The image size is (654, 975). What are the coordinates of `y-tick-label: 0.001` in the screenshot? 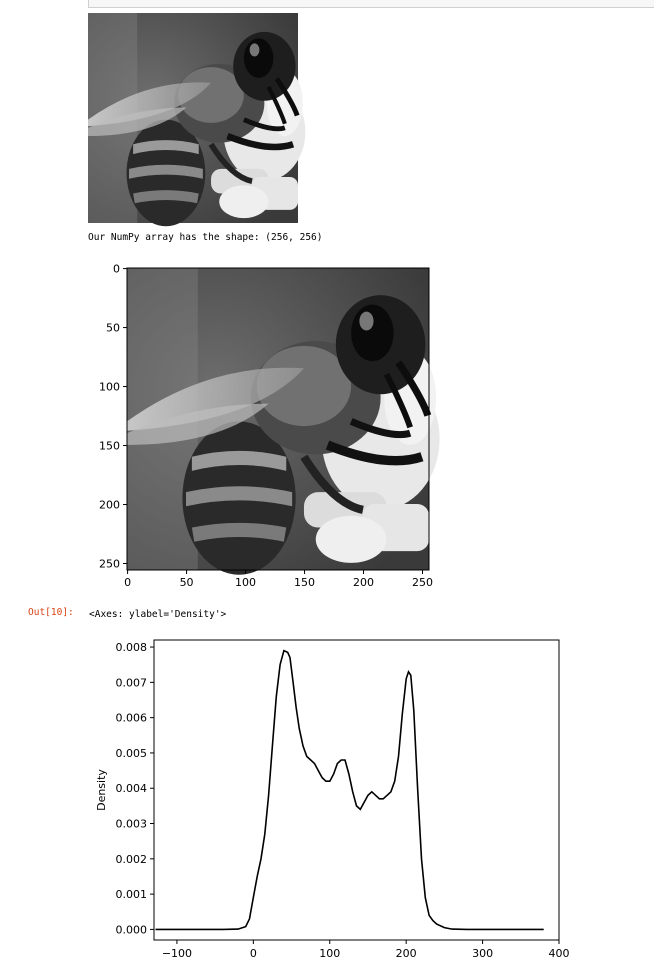 It's located at (132, 894).